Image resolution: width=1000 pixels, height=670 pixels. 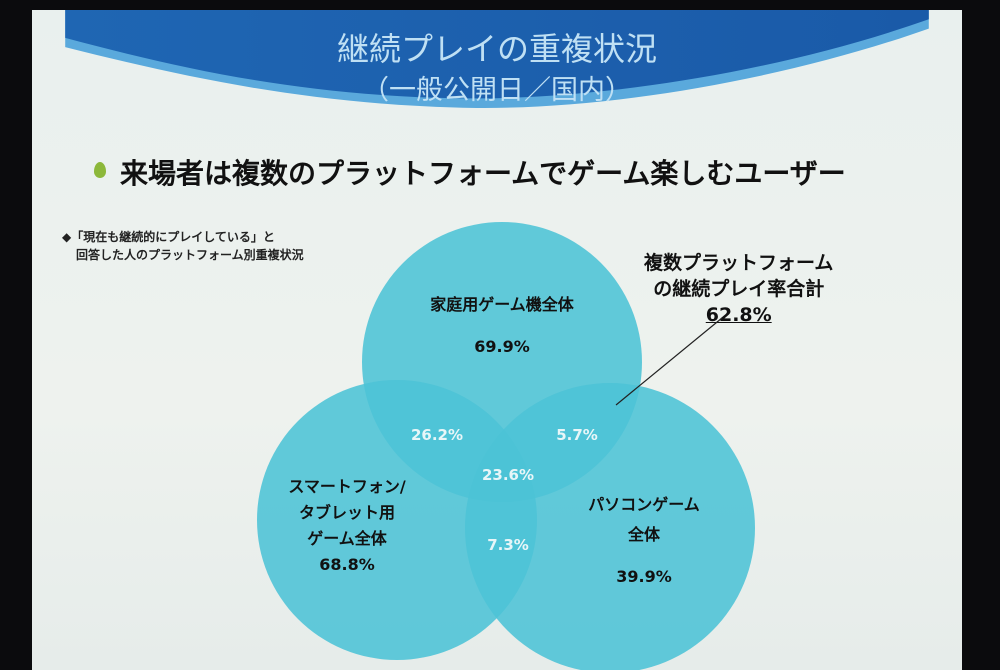 What do you see at coordinates (644, 504) in the screenshot?
I see `set-label-pc-1: パソコンゲーム` at bounding box center [644, 504].